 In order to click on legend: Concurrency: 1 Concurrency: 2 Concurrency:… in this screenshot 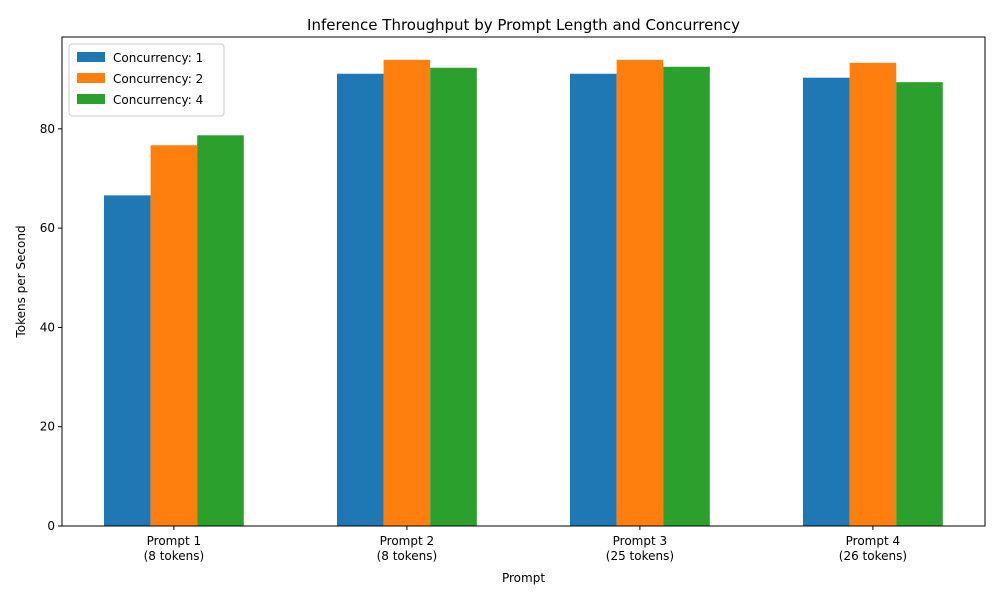, I will do `click(146, 80)`.